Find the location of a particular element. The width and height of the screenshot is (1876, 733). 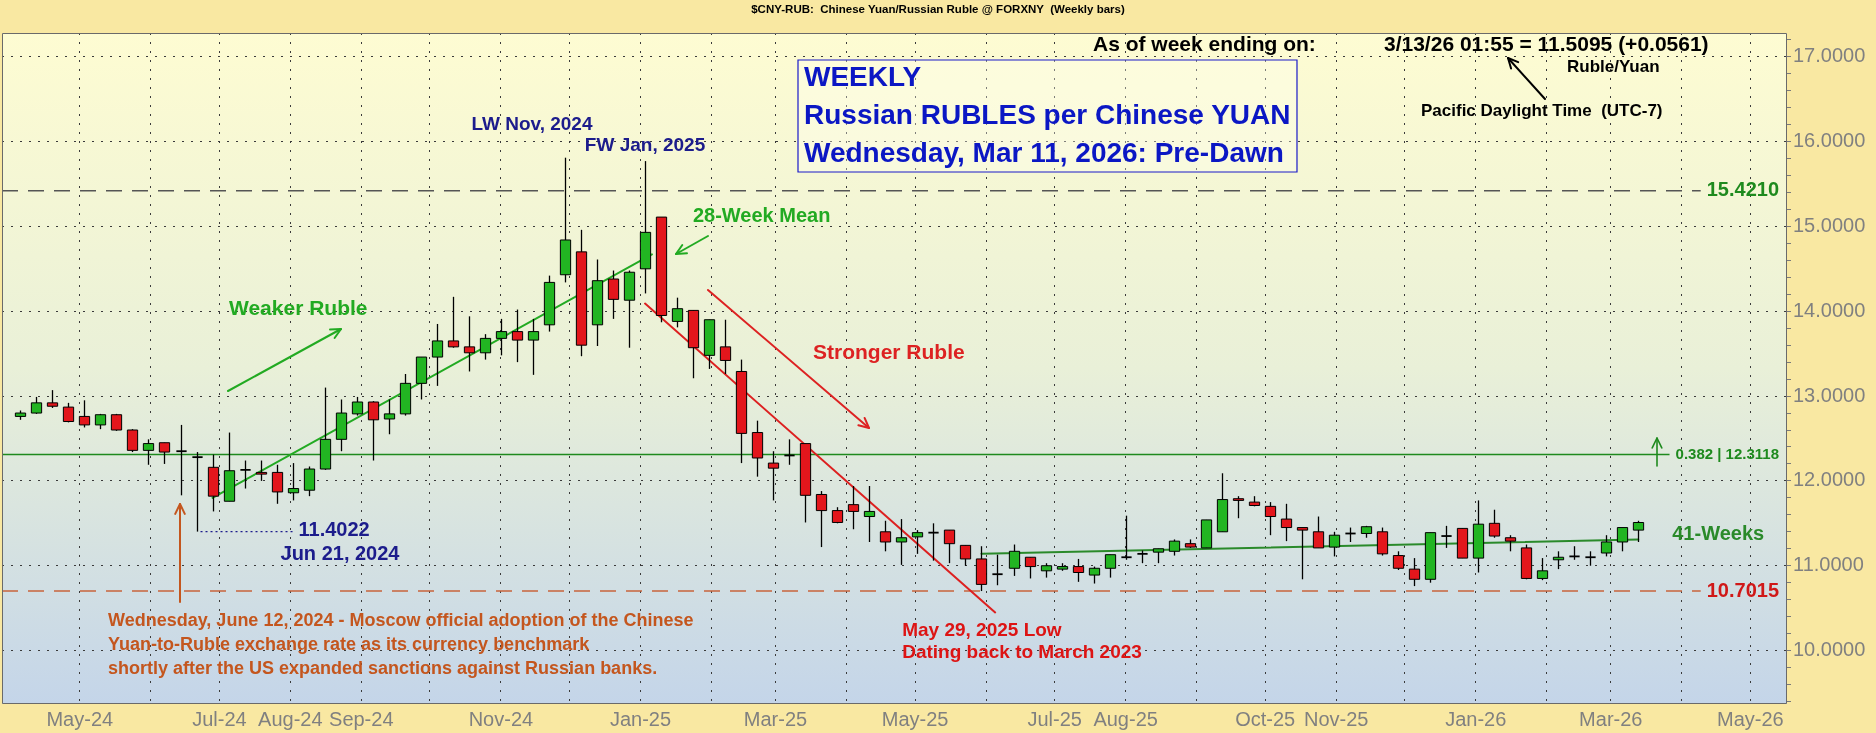

annotation: 28-Week Mean is located at coordinates (761, 214).